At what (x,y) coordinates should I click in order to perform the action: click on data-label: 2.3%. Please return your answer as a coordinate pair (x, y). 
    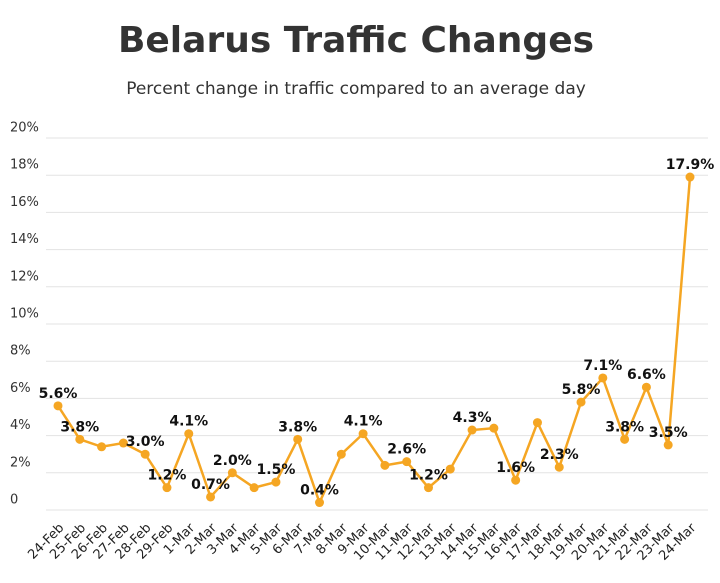
    Looking at the image, I should click on (559, 455).